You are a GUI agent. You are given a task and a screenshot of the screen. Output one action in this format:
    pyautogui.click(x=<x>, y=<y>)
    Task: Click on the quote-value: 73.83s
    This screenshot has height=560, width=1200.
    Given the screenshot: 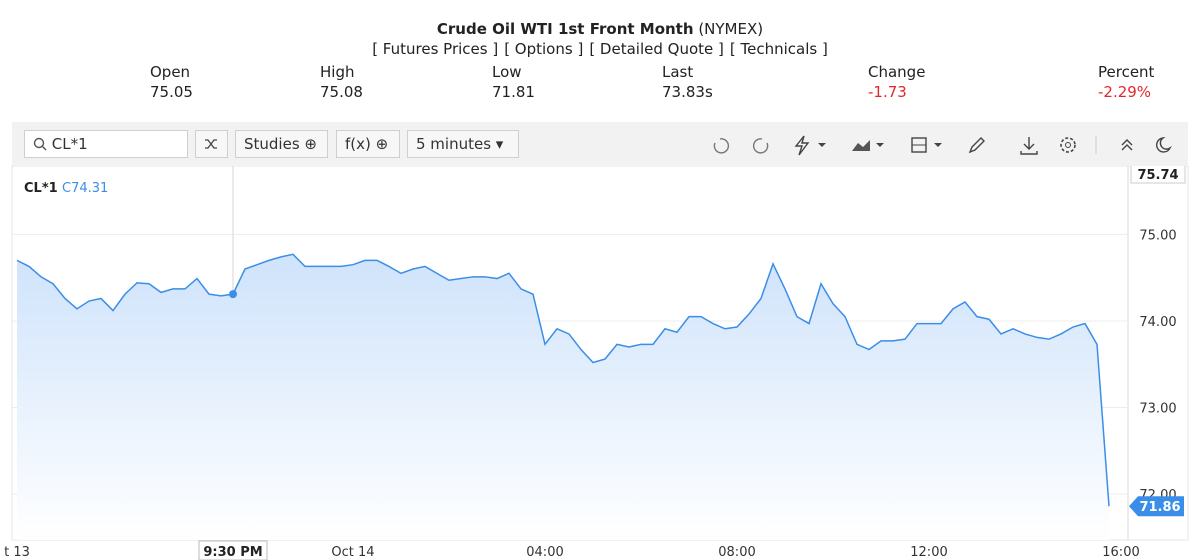 What is the action you would take?
    pyautogui.click(x=687, y=92)
    